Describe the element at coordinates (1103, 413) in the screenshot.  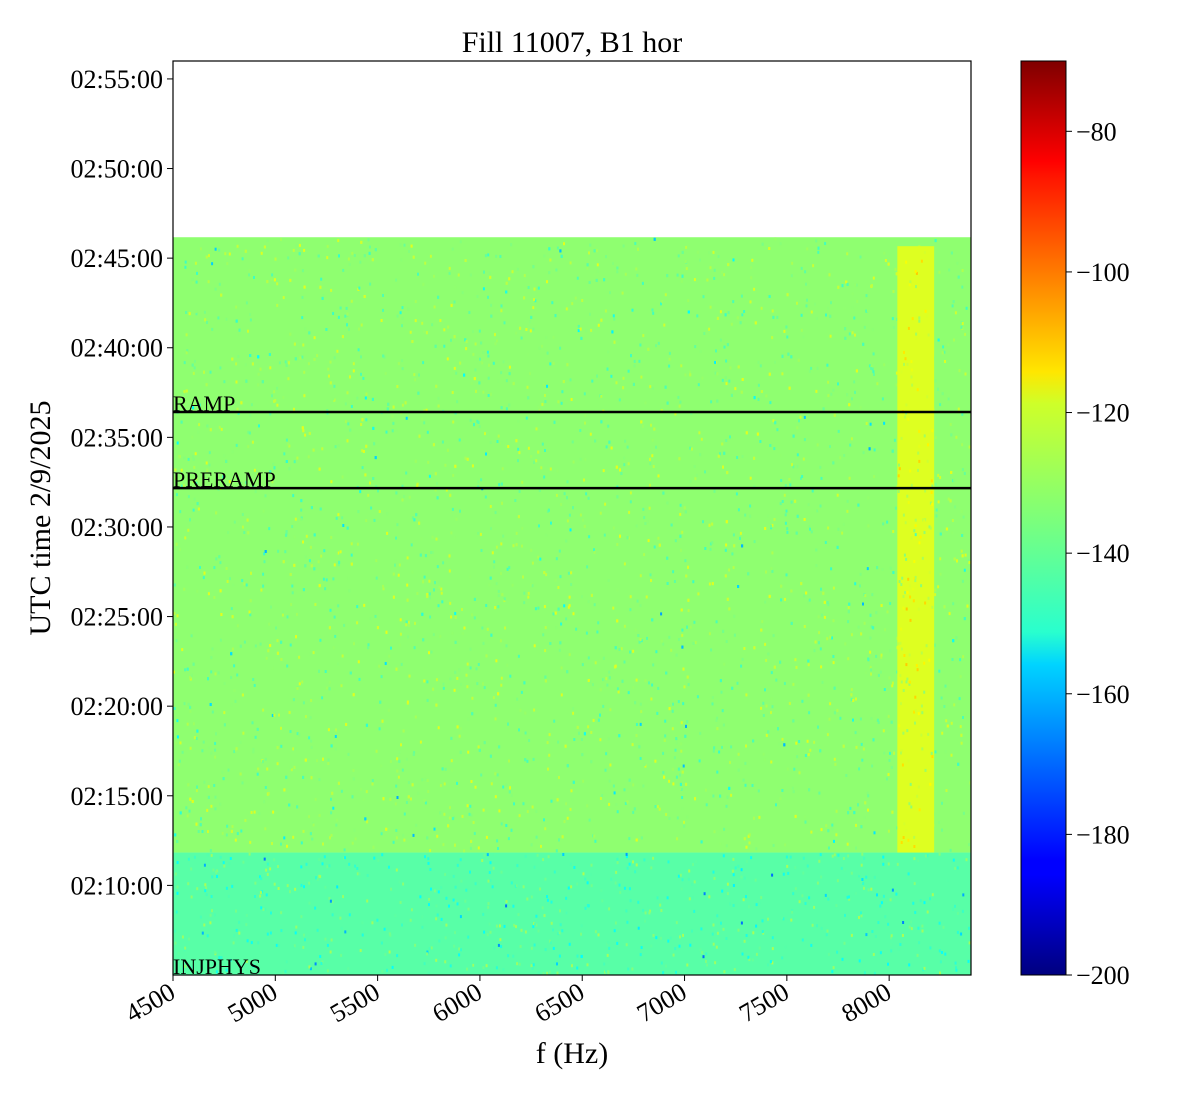
I see `colorbar-tick-label: −120` at that location.